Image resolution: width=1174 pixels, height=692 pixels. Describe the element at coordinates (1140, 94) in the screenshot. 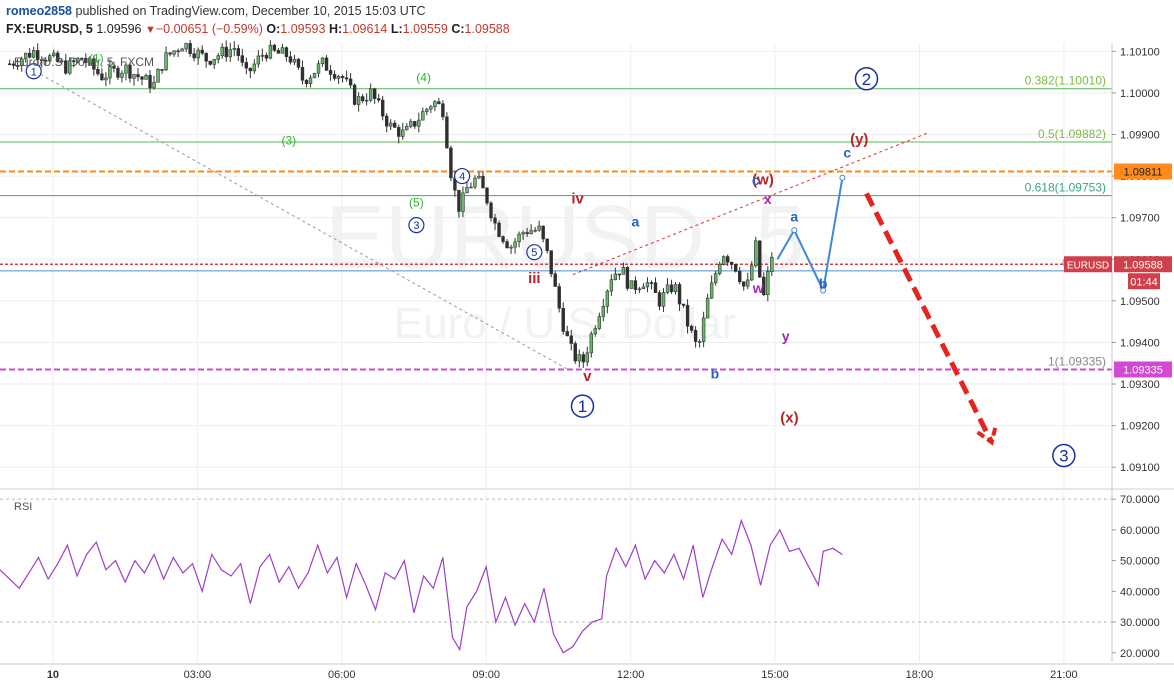

I see `price-tick-label: 1.10000` at that location.